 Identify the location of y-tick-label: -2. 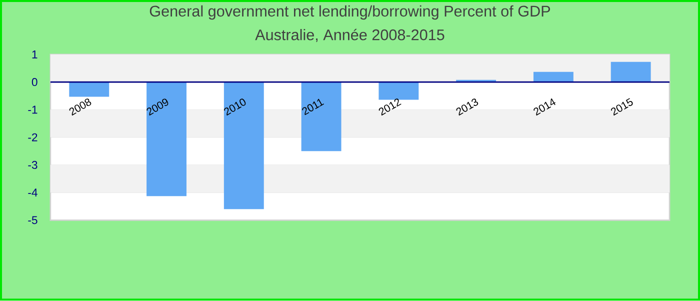
(33, 138).